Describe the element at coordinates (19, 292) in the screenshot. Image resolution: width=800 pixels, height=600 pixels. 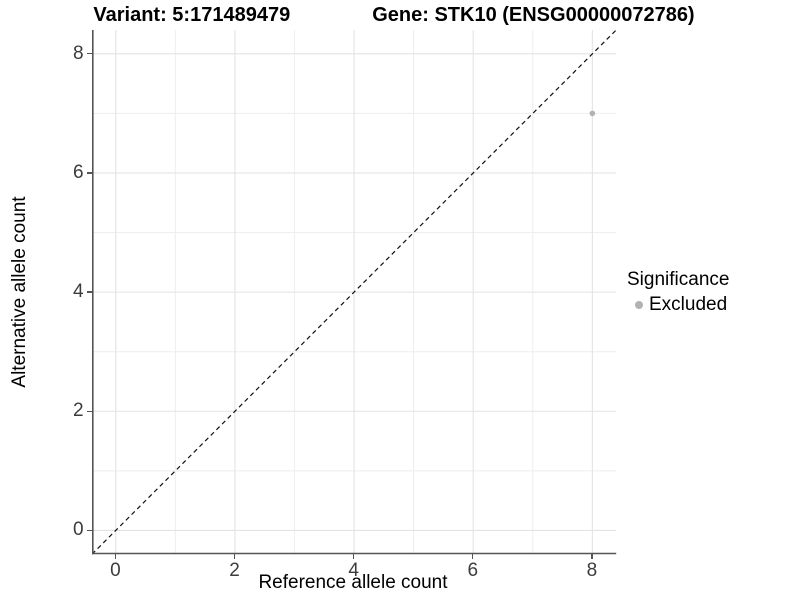
I see `y-axis-title: Alternative allele count` at that location.